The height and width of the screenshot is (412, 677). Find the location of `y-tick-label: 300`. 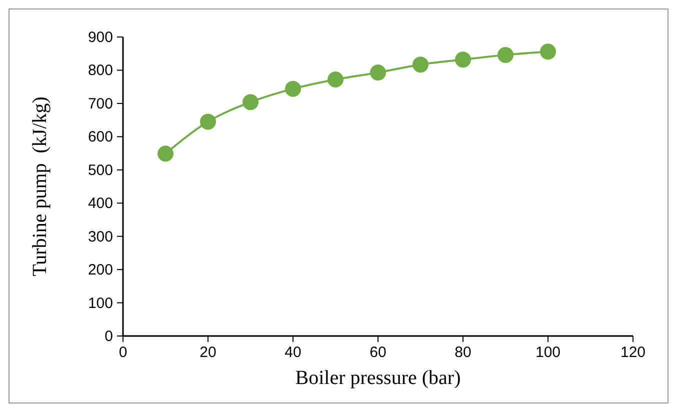

y-tick-label: 300 is located at coordinates (100, 237).